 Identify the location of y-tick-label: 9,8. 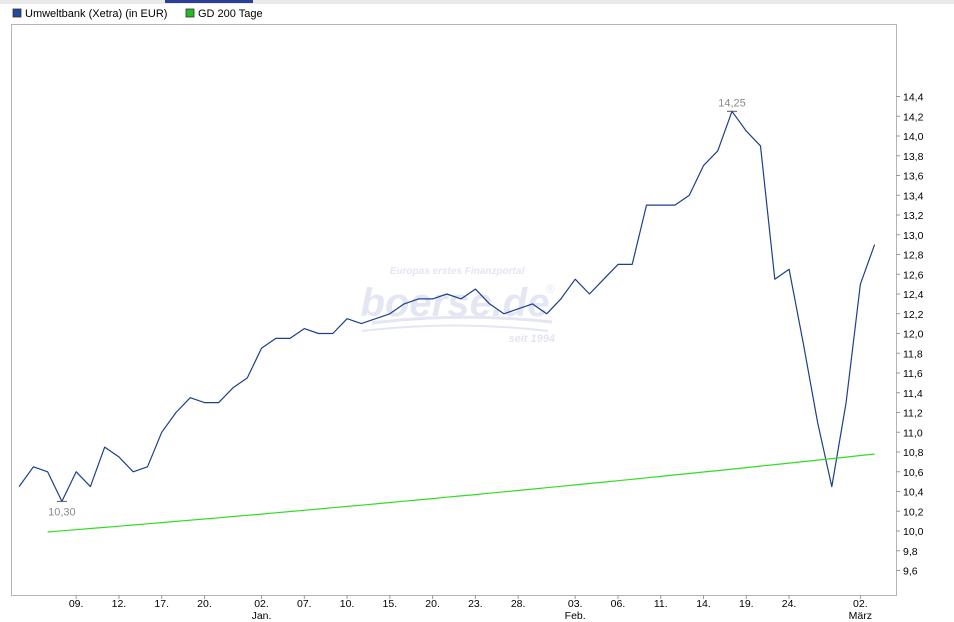
(910, 552).